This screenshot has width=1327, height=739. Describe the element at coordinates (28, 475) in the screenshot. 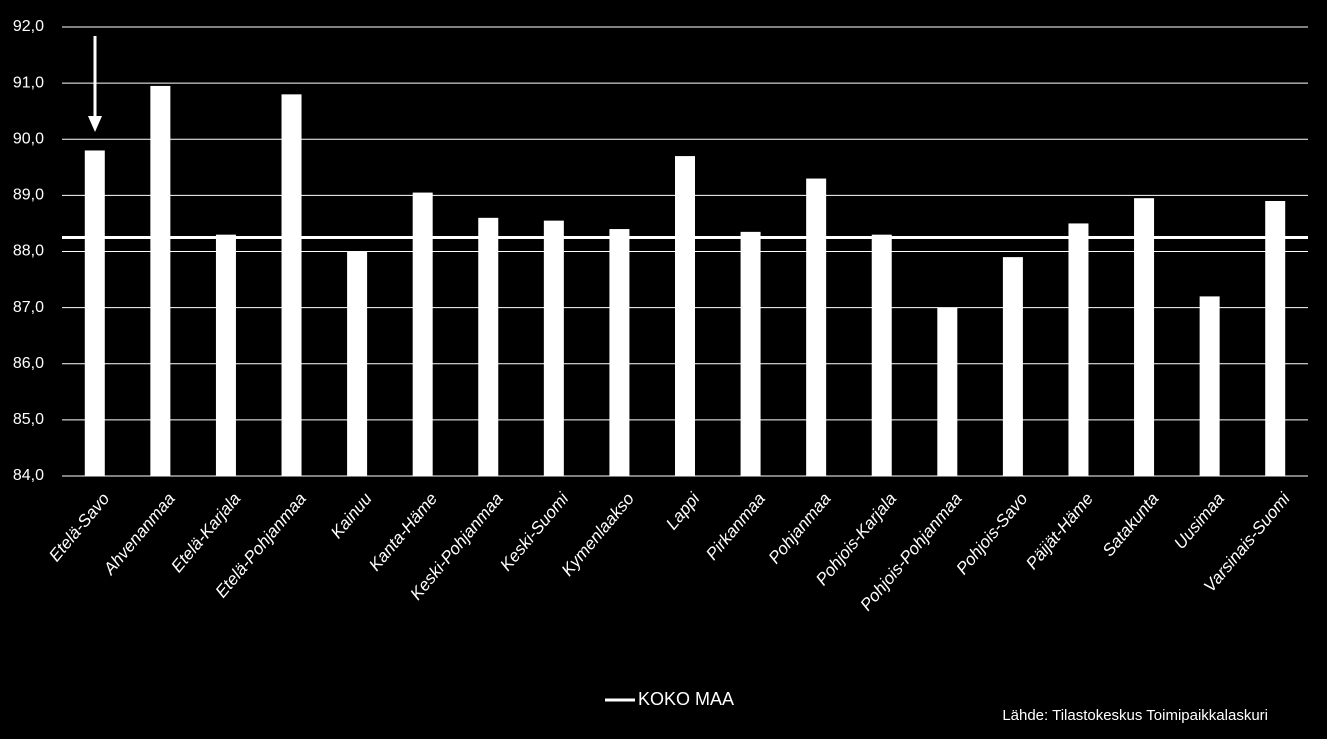

I see `y-tick-label: 84,0` at that location.